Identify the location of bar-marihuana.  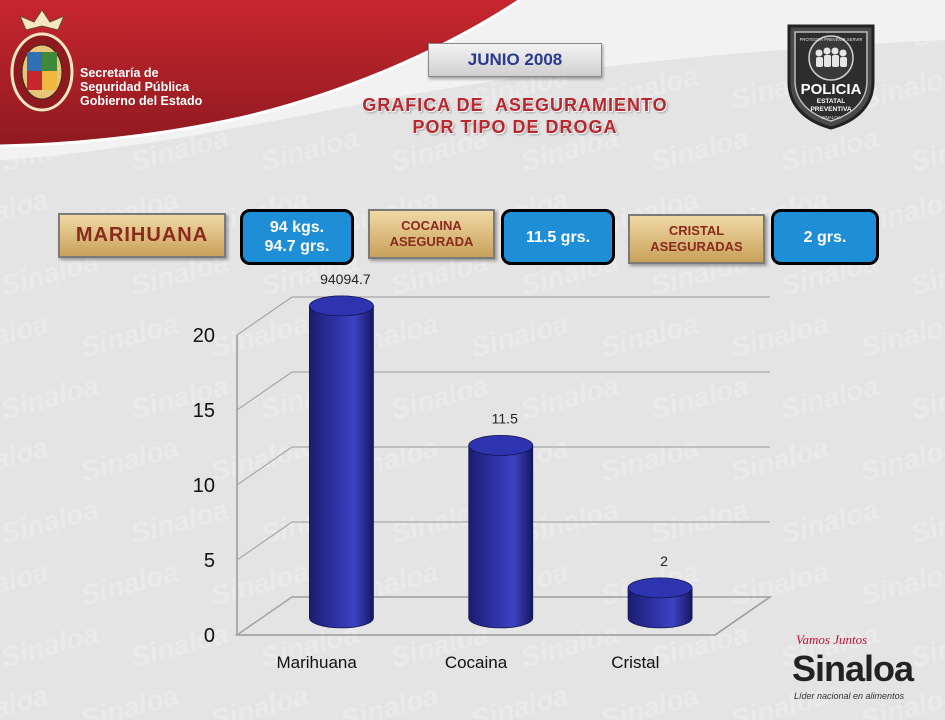
(341, 467).